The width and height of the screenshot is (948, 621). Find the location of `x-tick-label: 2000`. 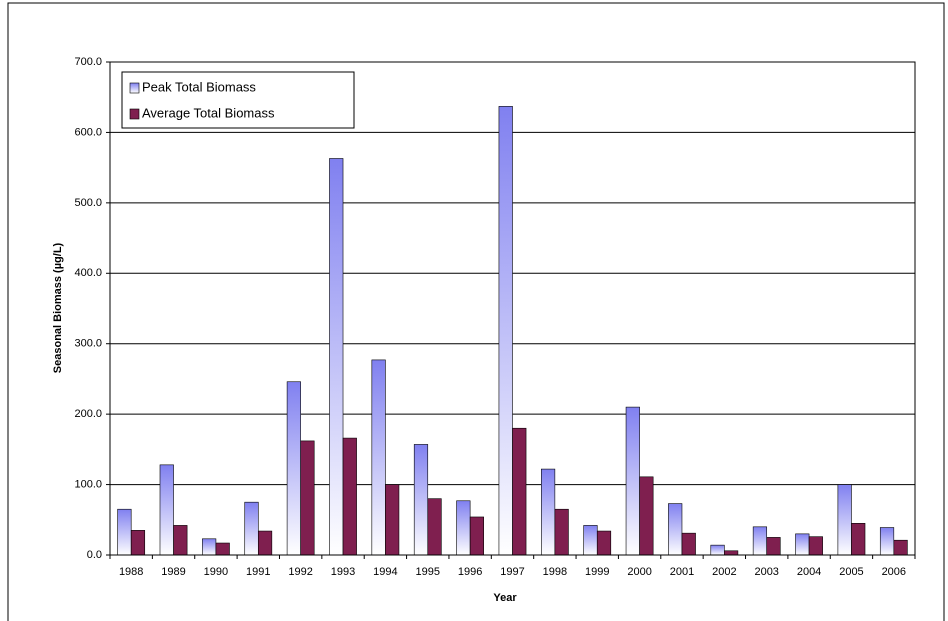

x-tick-label: 2000 is located at coordinates (639, 572).